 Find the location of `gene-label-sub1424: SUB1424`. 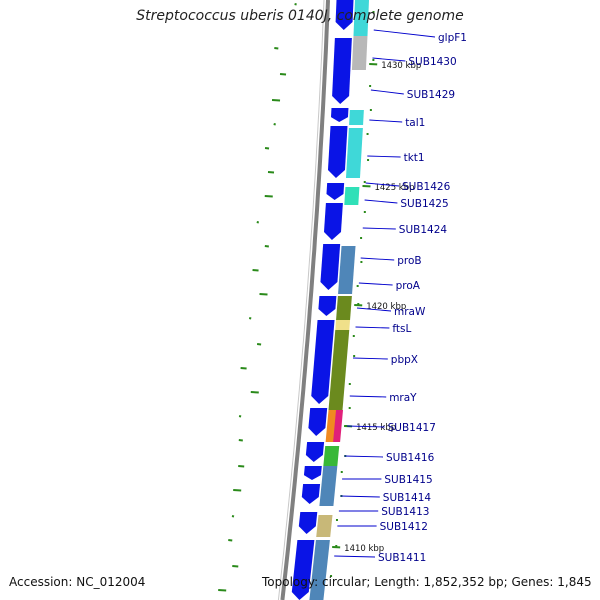

gene-label-sub1424: SUB1424 is located at coordinates (423, 230).